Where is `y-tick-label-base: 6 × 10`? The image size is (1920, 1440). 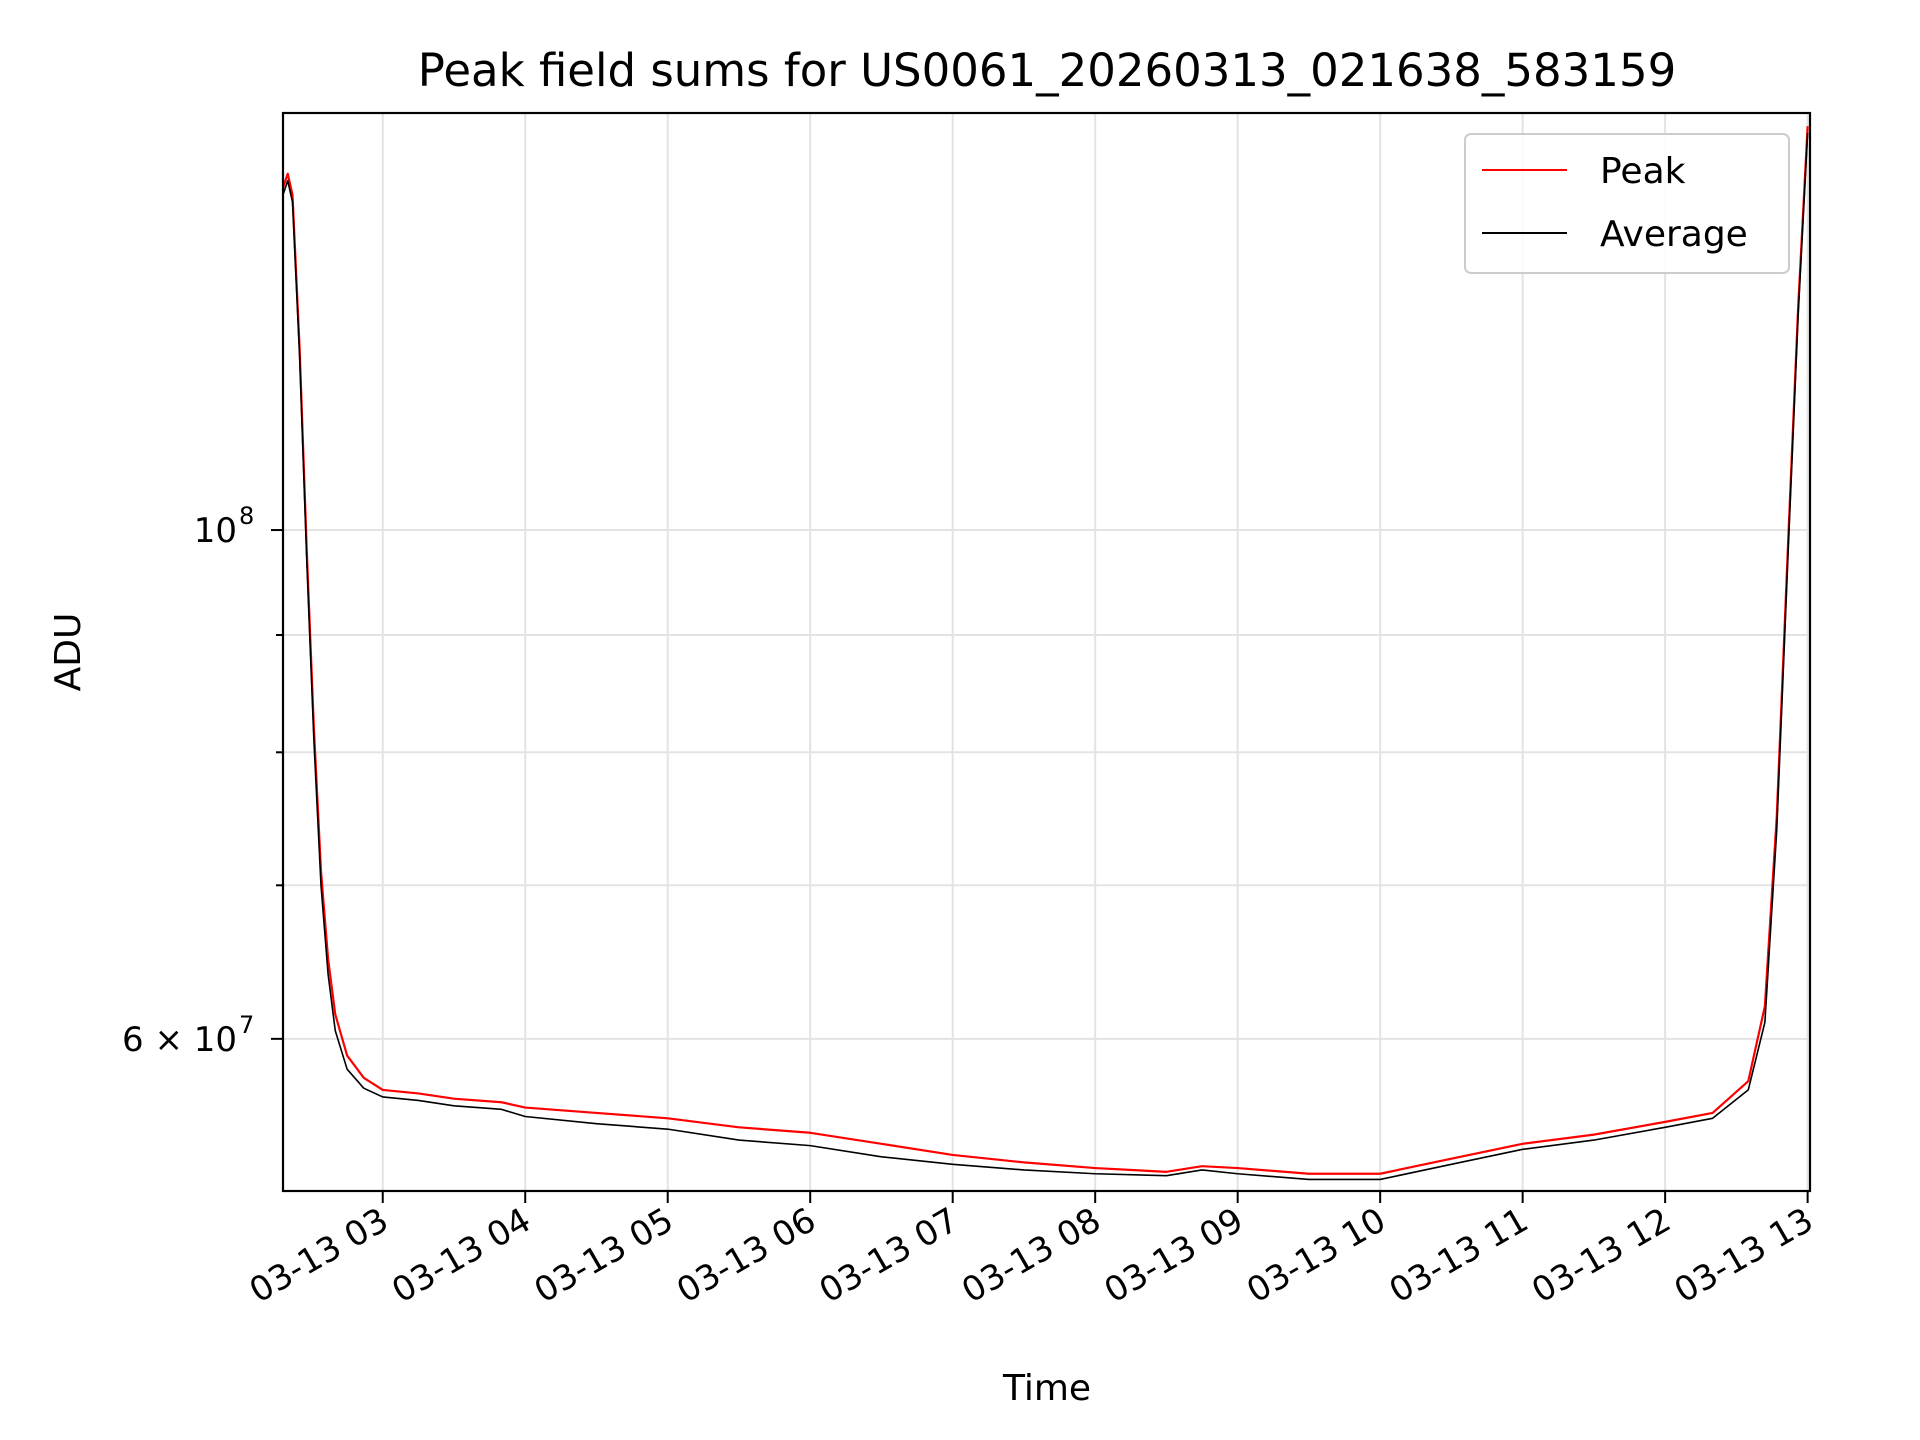
y-tick-label-base: 6 × 10 is located at coordinates (179, 1040).